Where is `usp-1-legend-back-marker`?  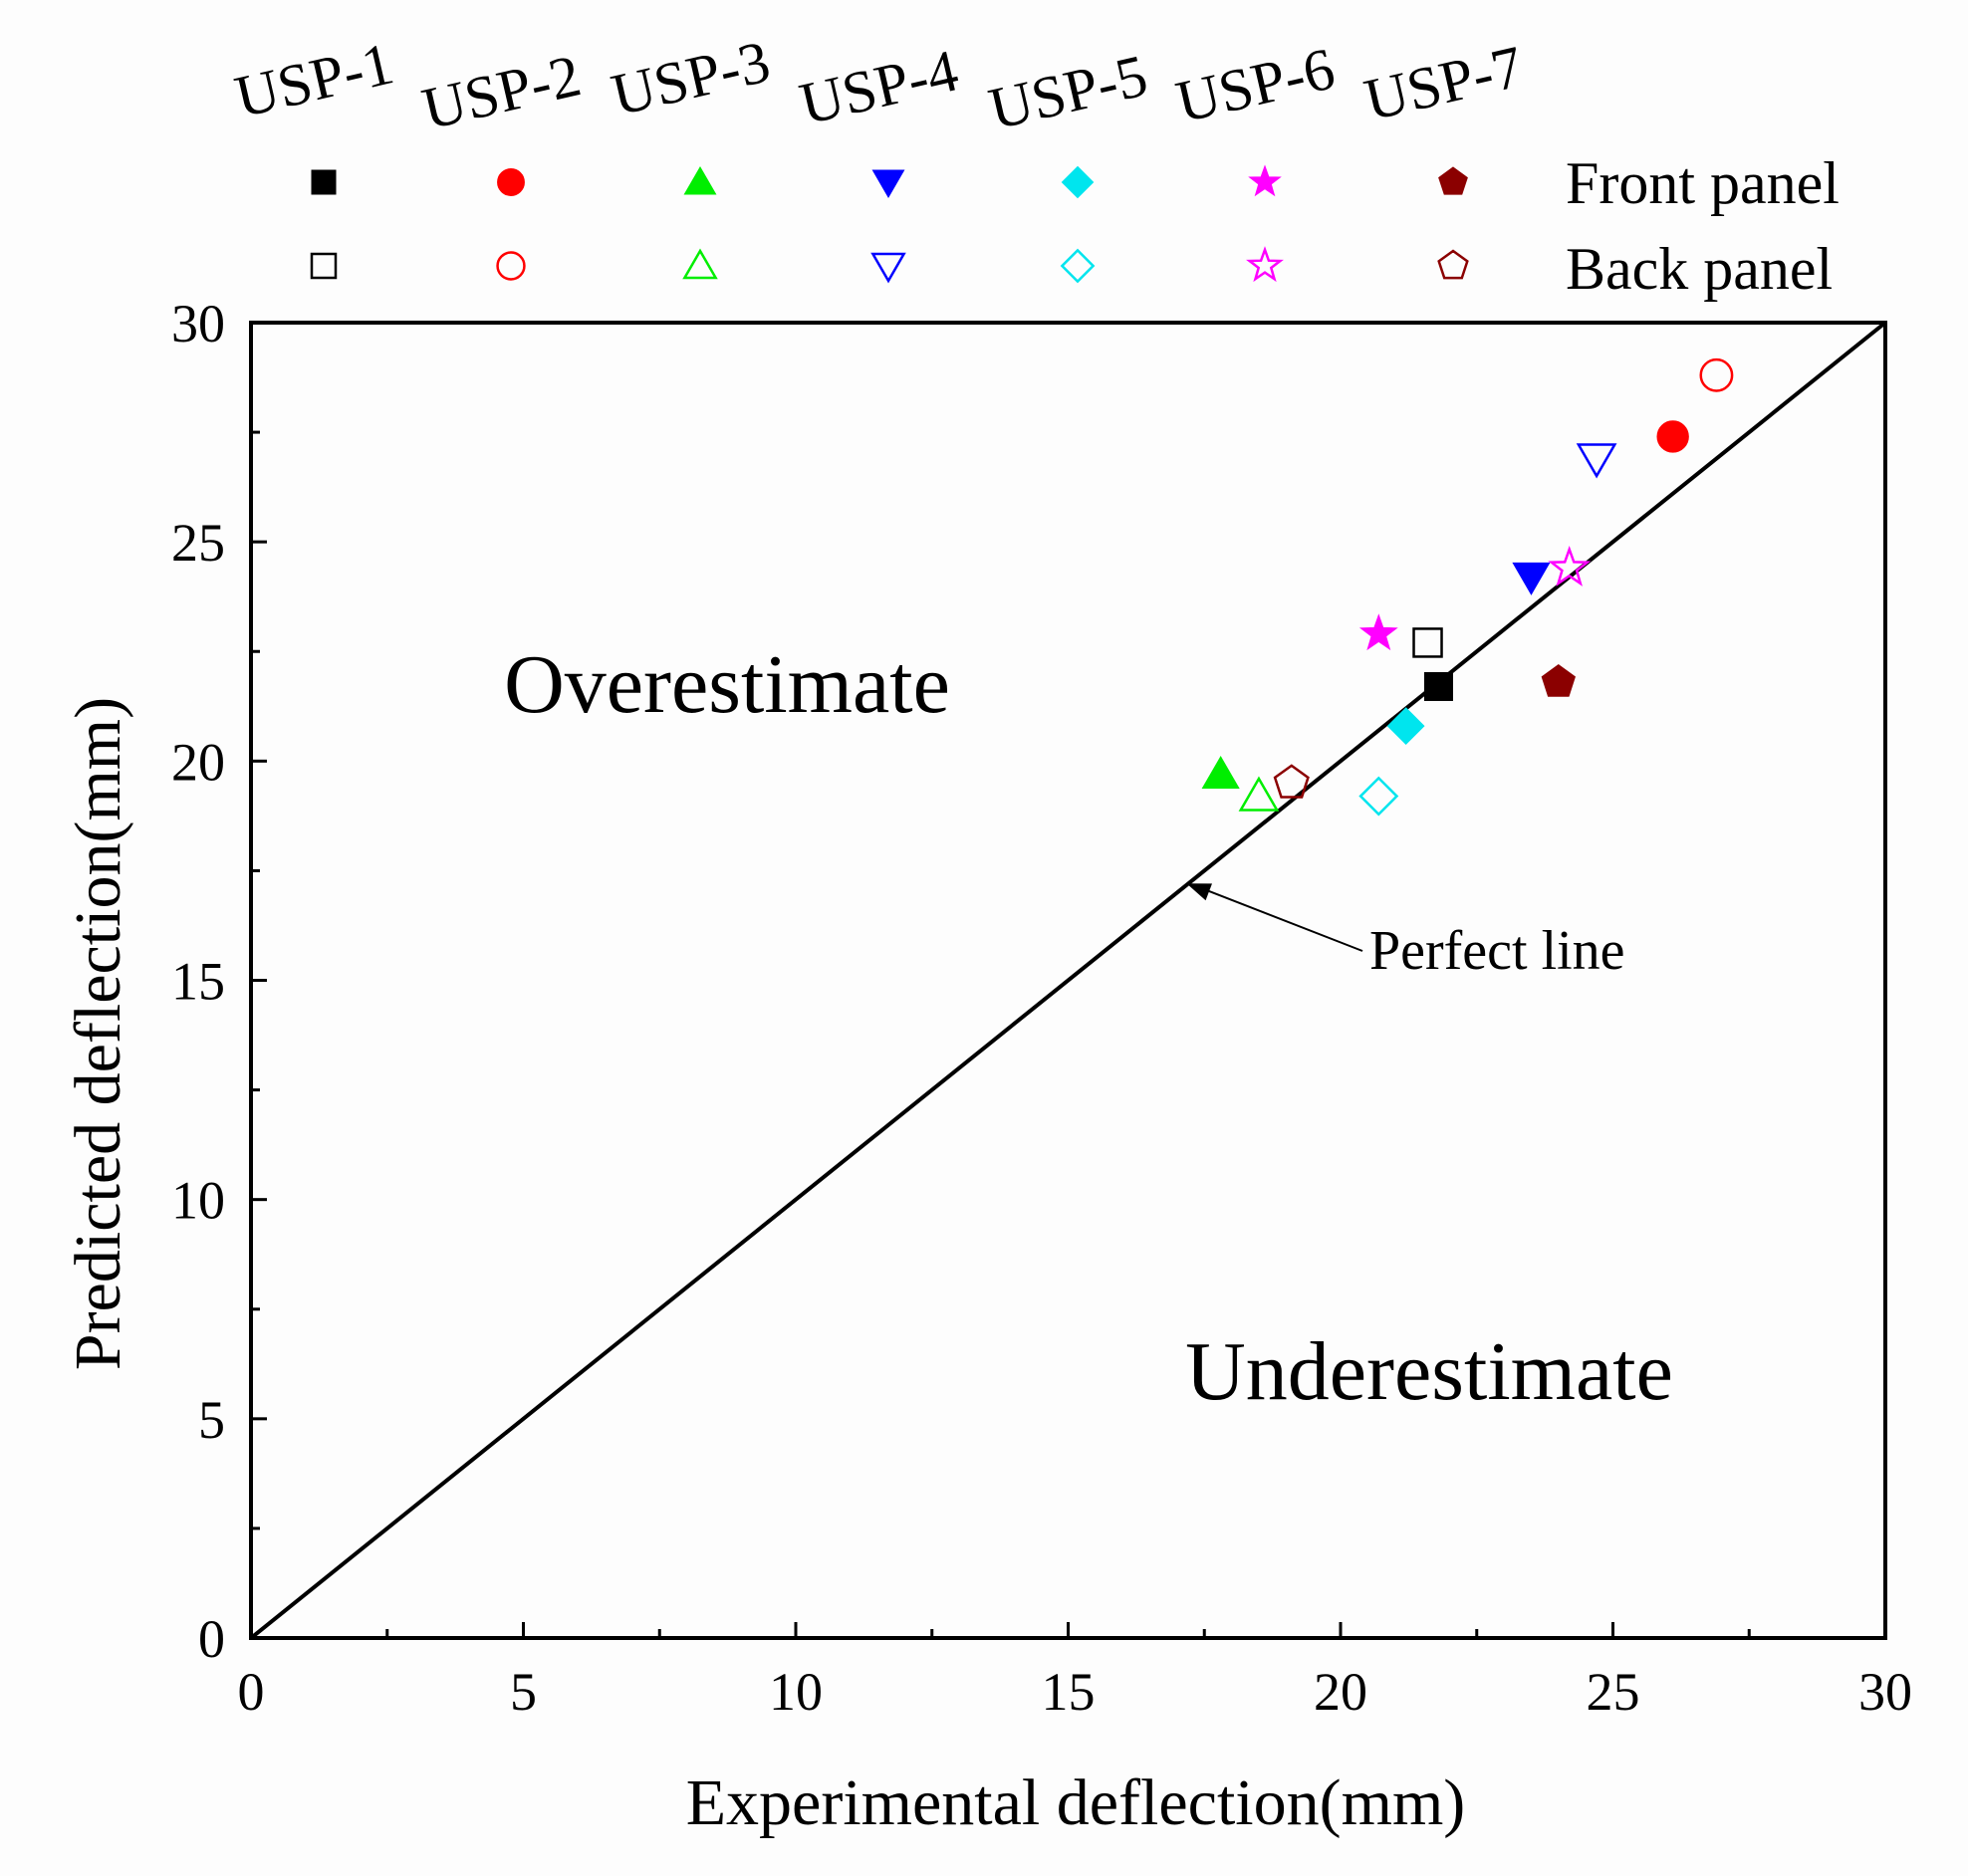 usp-1-legend-back-marker is located at coordinates (324, 266).